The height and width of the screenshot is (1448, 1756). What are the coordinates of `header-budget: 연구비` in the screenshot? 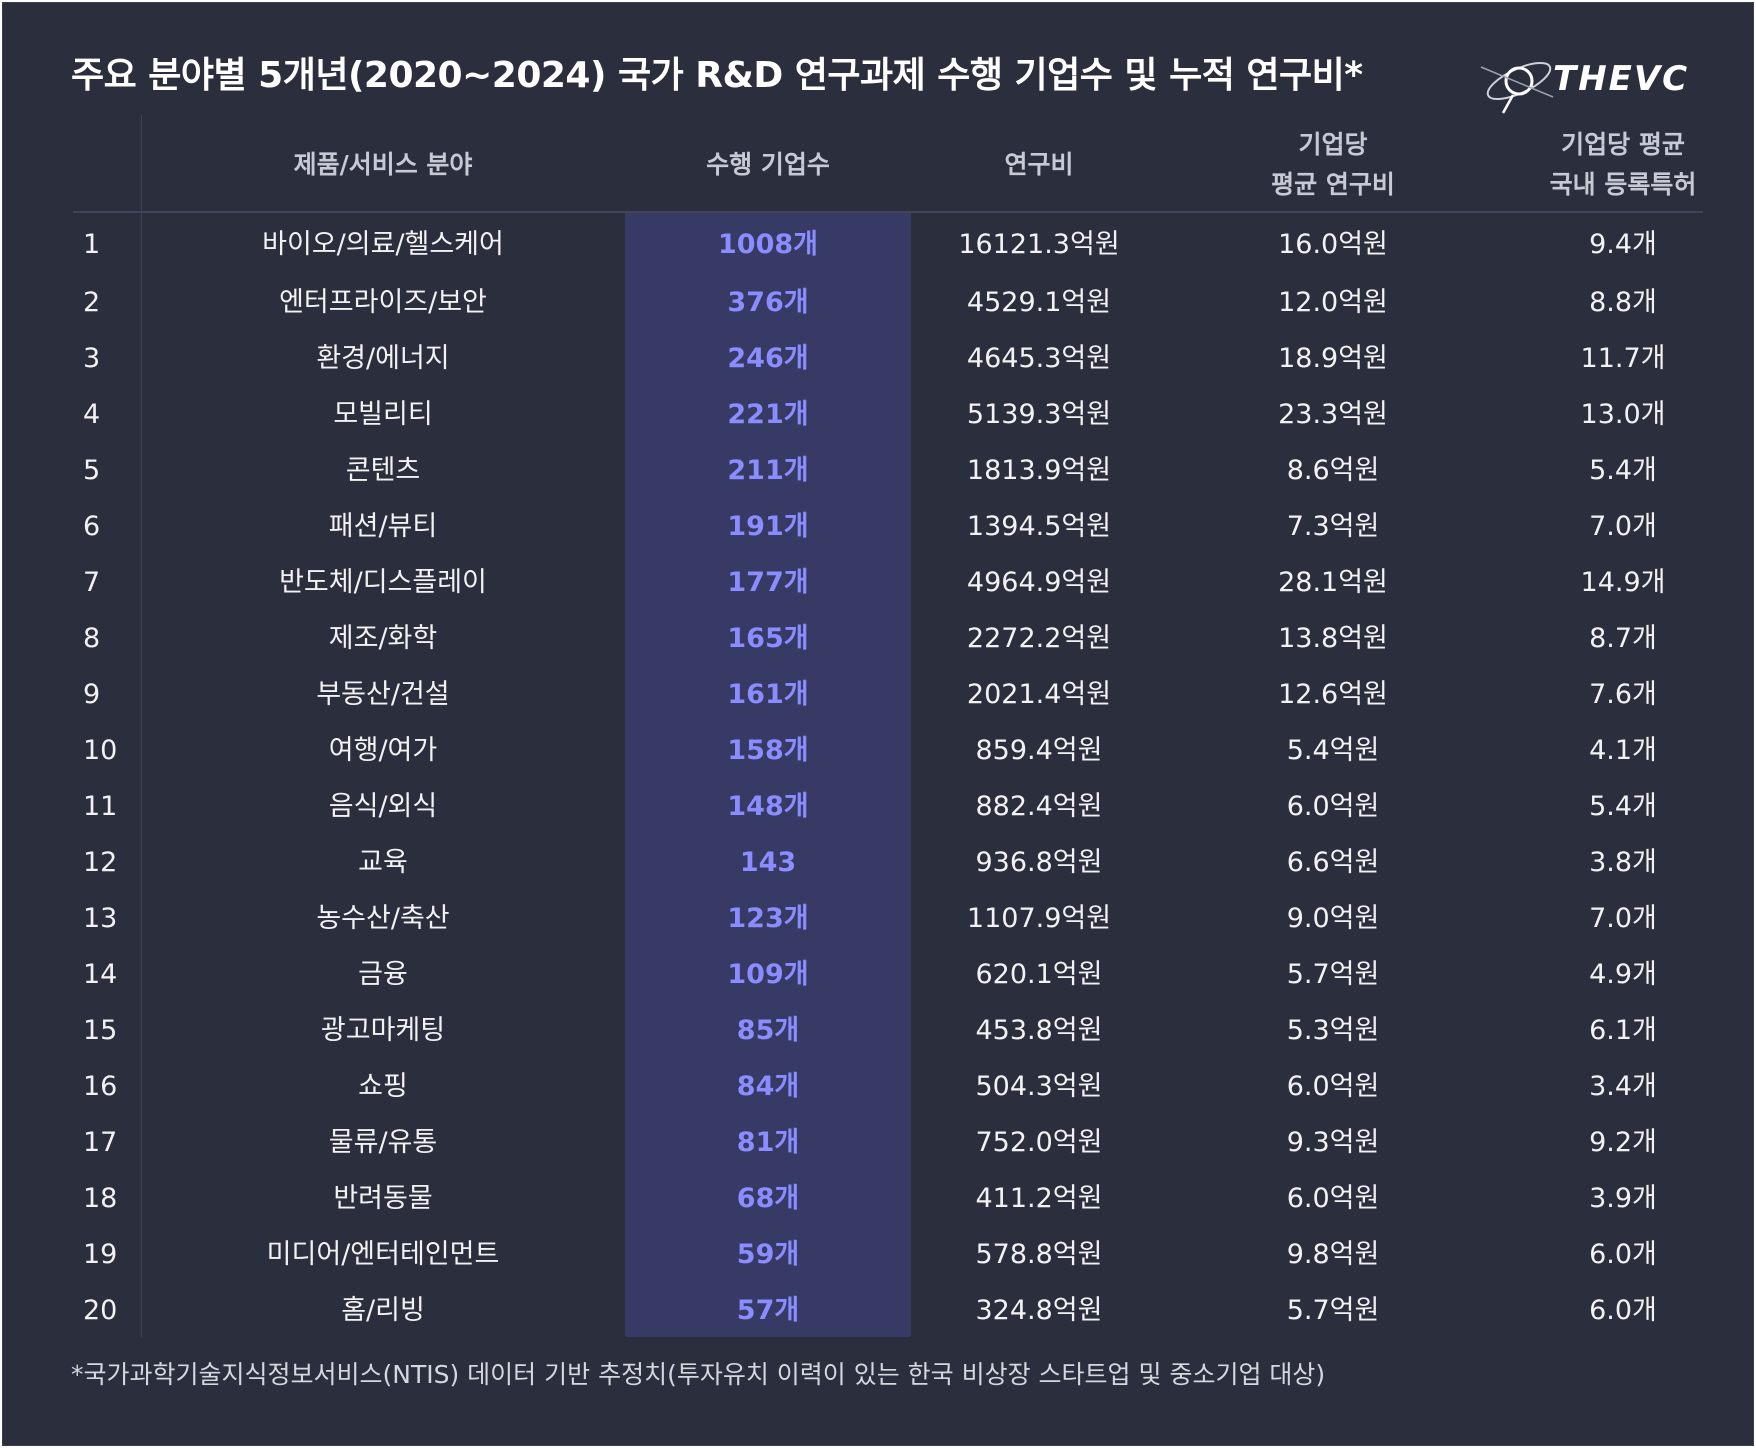 It's located at (1039, 164).